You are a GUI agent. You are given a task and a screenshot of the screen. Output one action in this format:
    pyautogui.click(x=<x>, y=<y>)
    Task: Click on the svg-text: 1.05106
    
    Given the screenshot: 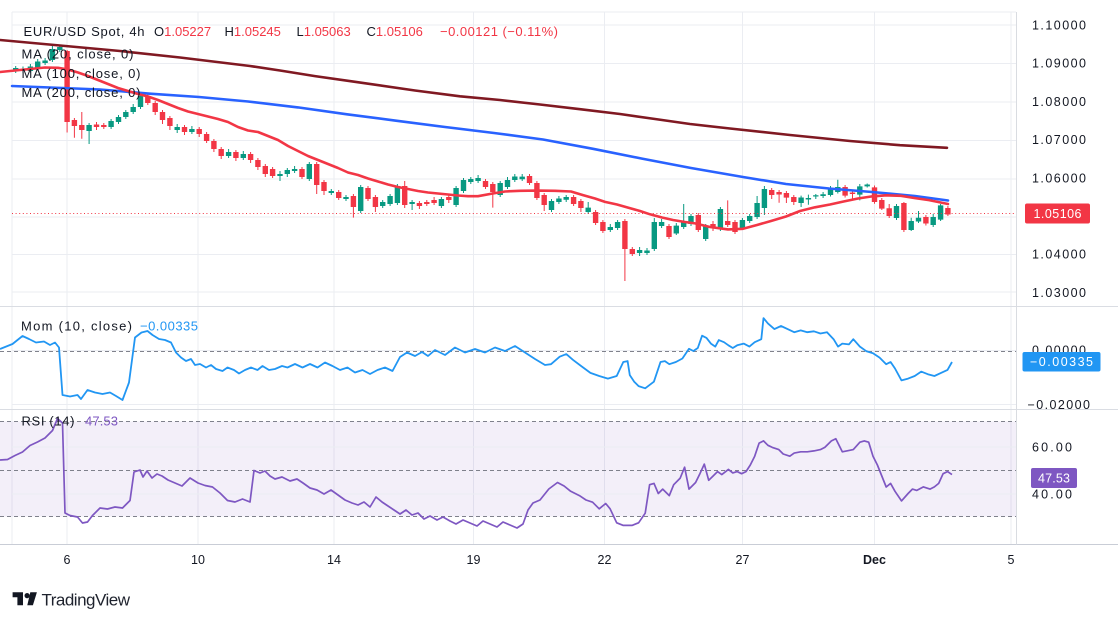 What is the action you would take?
    pyautogui.click(x=1058, y=214)
    